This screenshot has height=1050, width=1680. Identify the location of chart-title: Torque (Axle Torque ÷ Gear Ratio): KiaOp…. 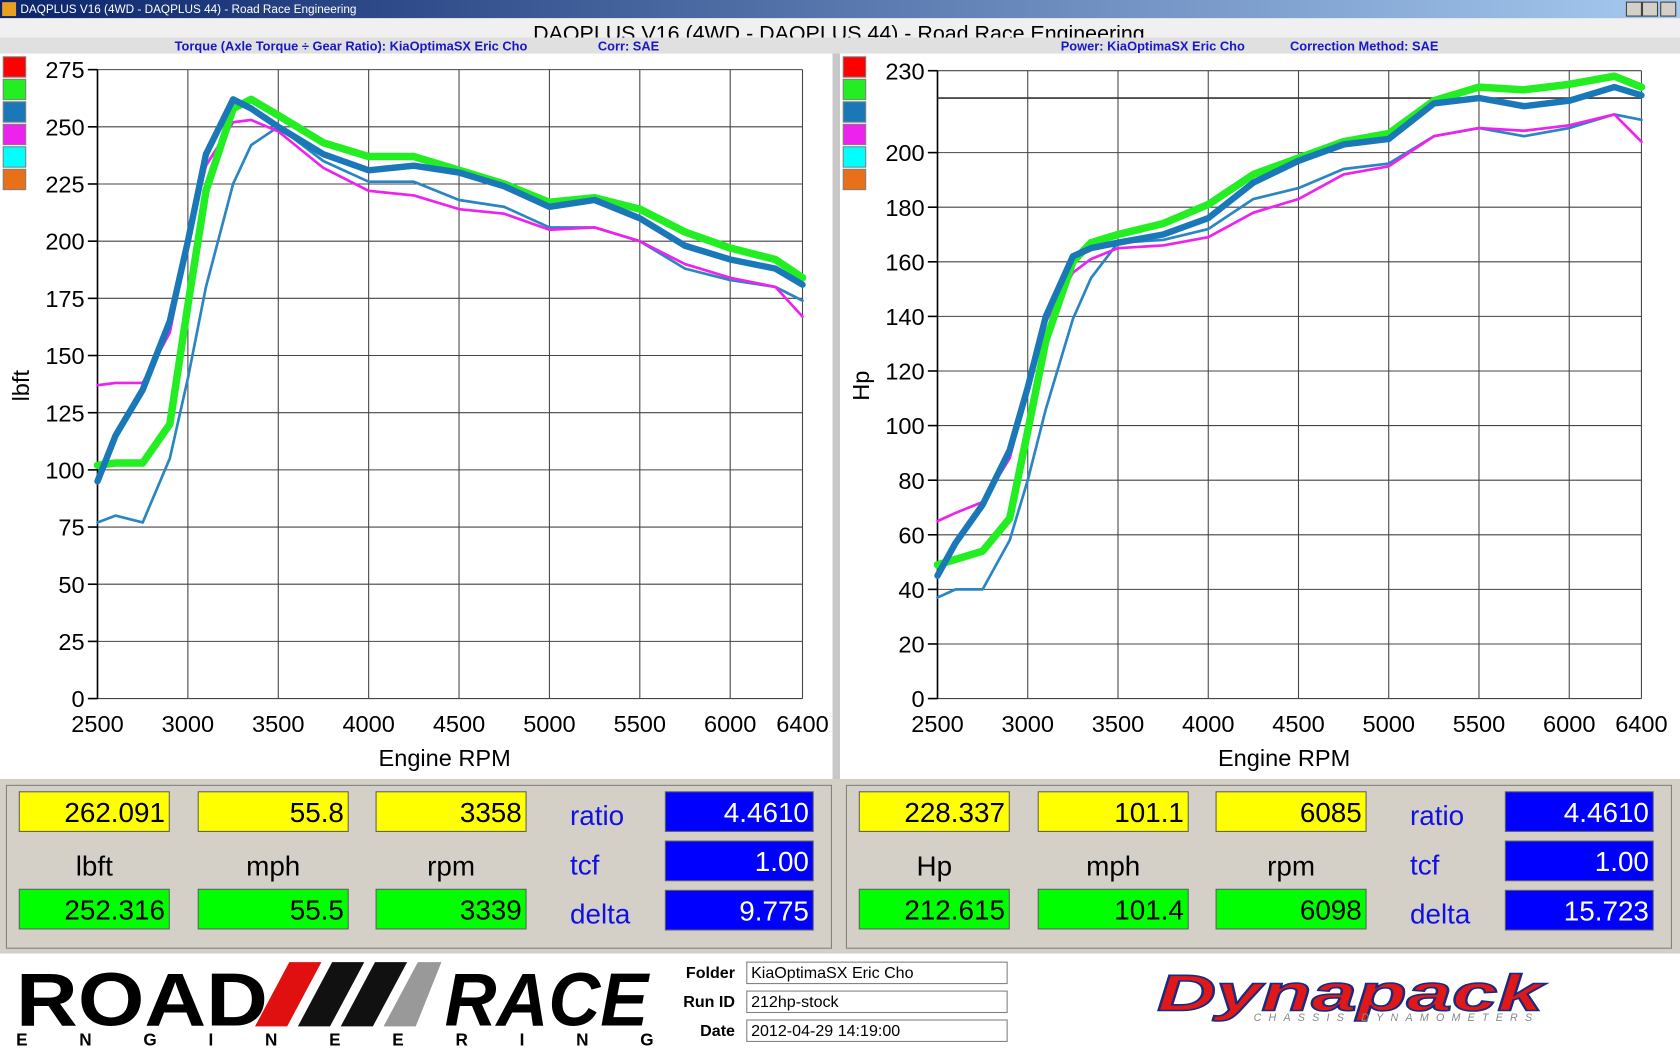
(351, 45).